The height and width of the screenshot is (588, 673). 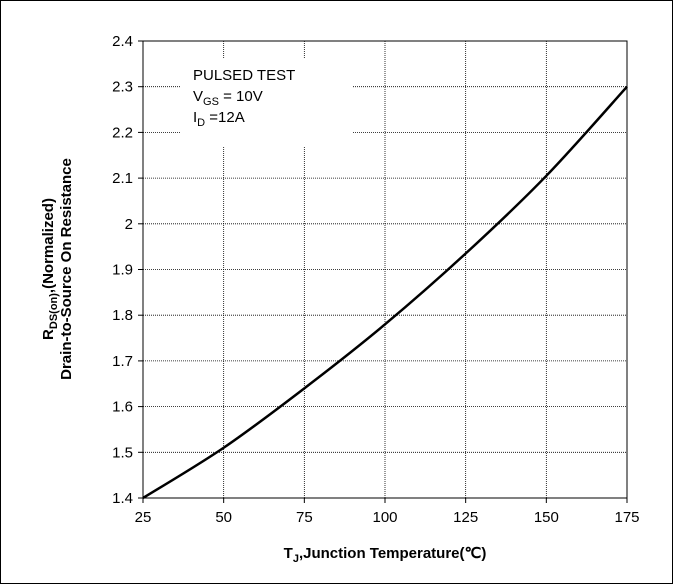 I want to click on x-axis-title-symbol: T, so click(x=288, y=553).